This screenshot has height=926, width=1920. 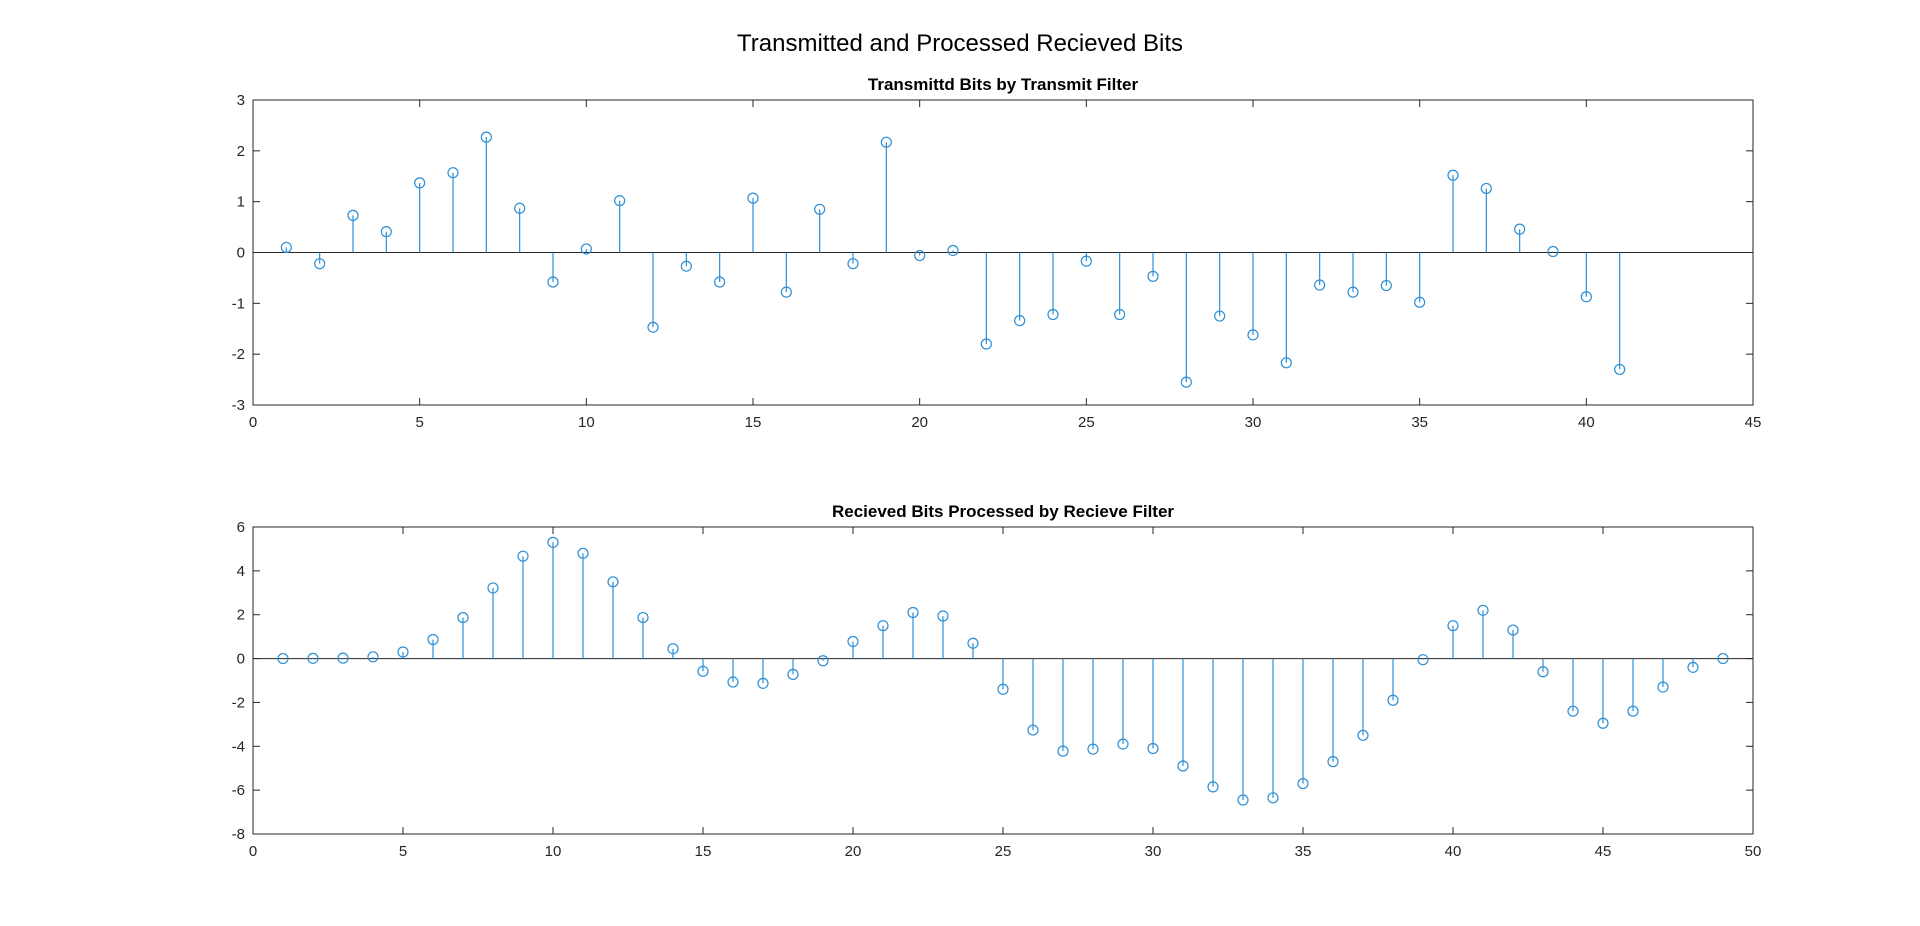 What do you see at coordinates (241, 615) in the screenshot?
I see `y-tick-label: 2` at bounding box center [241, 615].